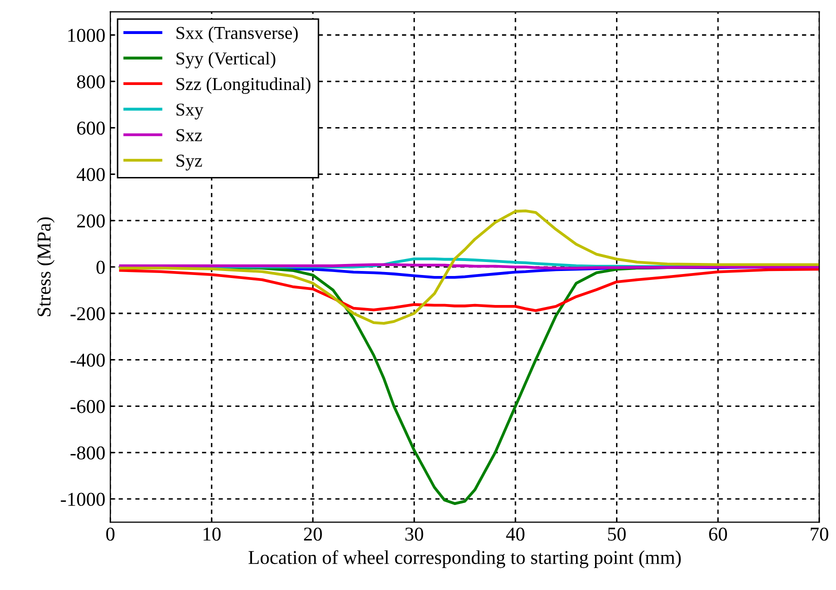  I want to click on x-tick-label: 20, so click(313, 534).